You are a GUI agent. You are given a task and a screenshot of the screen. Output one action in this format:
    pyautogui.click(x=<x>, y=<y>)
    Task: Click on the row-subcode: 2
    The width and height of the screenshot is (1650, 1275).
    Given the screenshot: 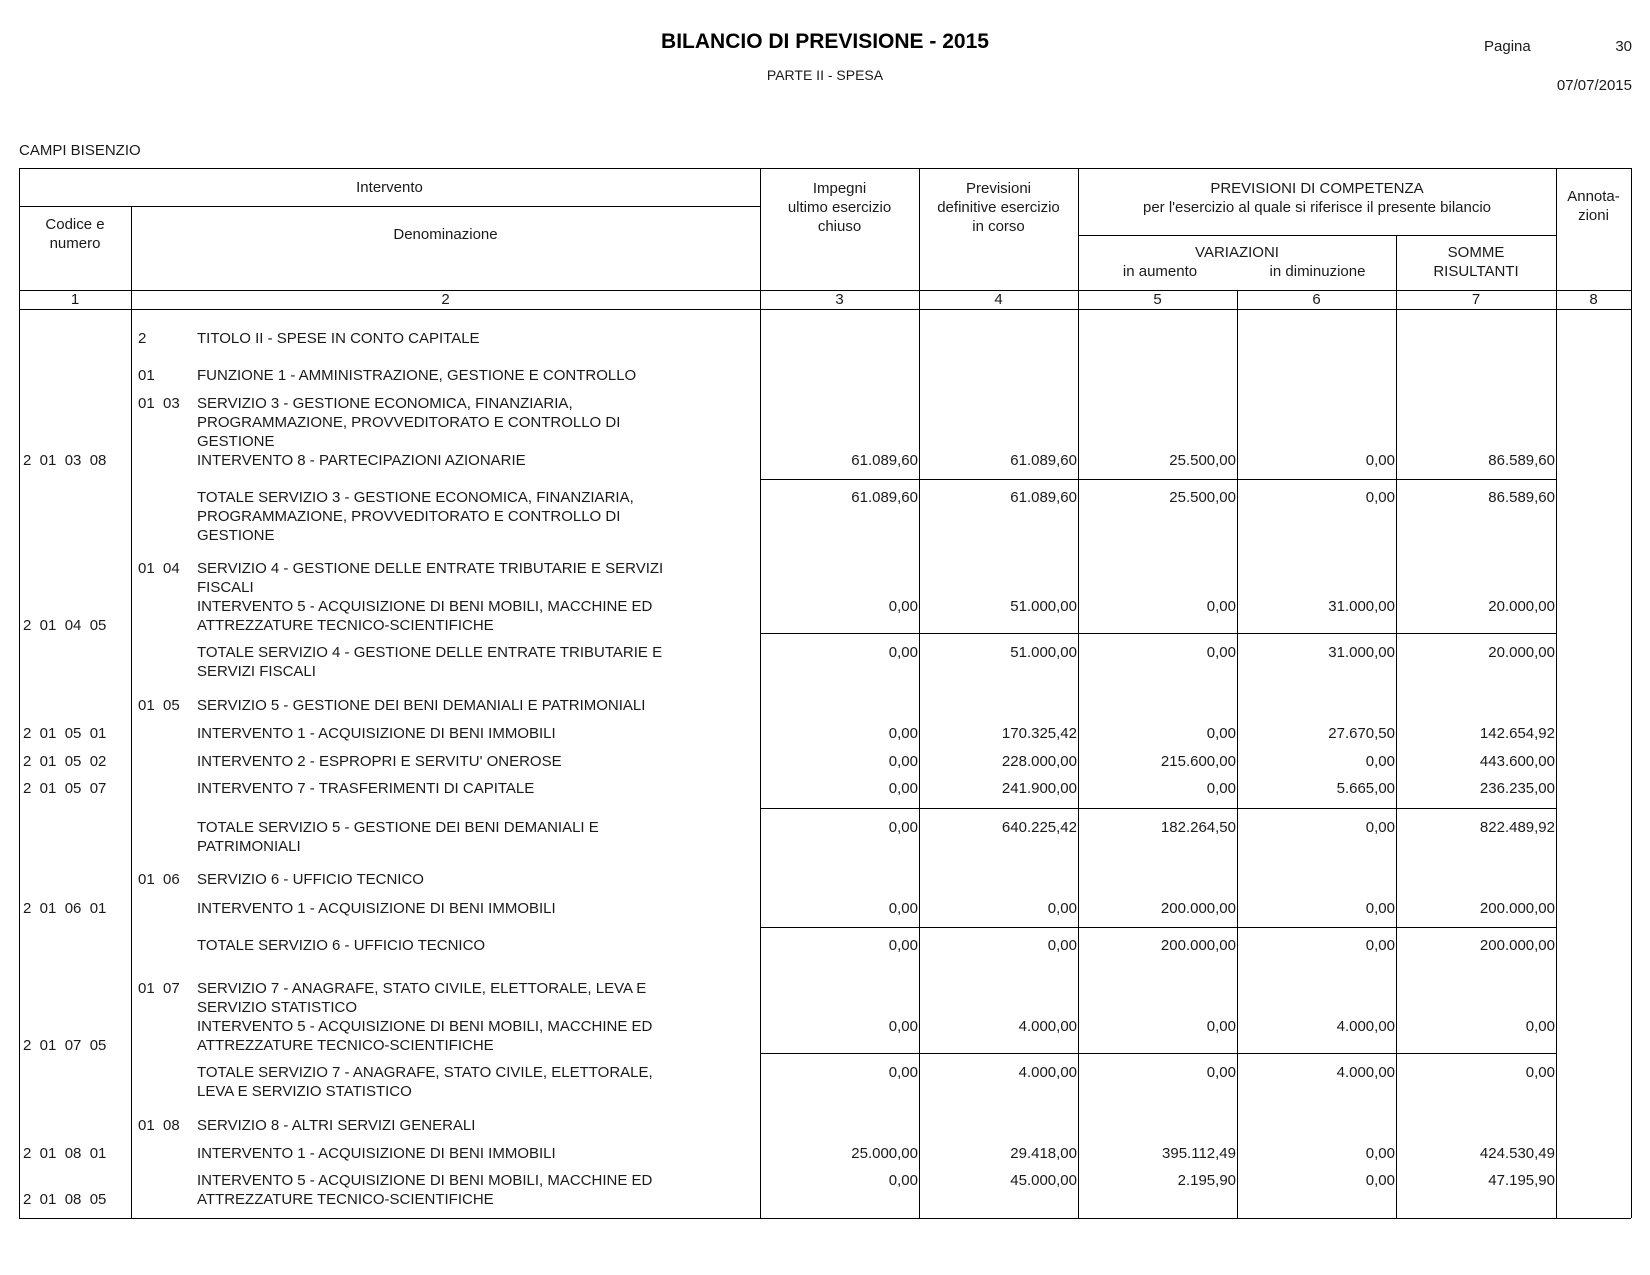 What is the action you would take?
    pyautogui.click(x=142, y=338)
    